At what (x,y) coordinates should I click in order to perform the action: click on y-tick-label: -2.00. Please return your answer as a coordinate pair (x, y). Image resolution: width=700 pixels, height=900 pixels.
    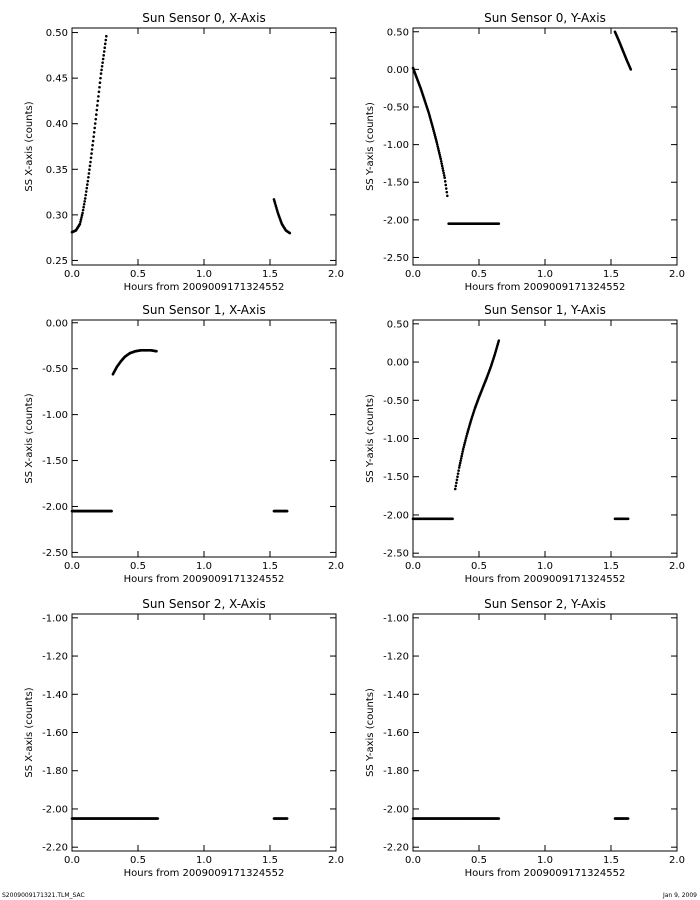
    Looking at the image, I should click on (396, 809).